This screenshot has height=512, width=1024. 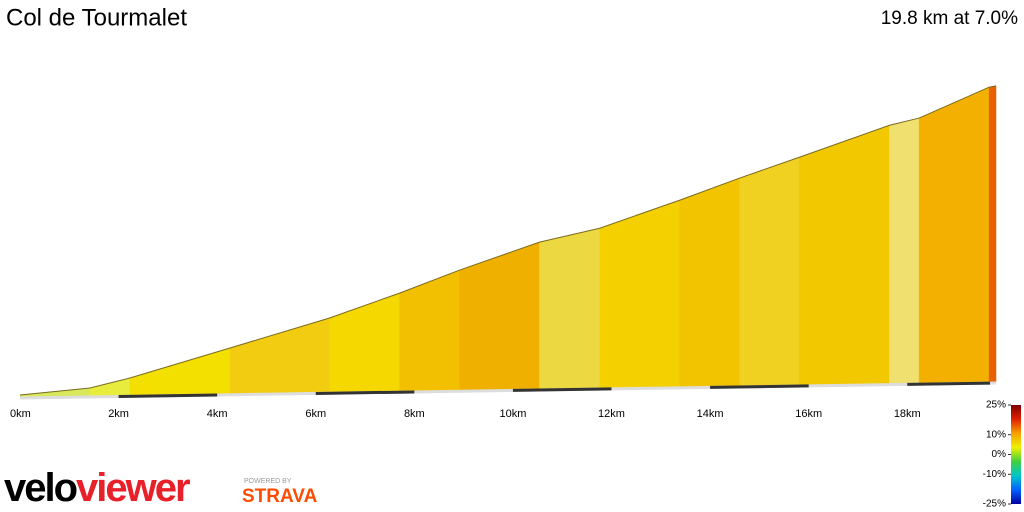 What do you see at coordinates (217, 414) in the screenshot?
I see `x-tick-label: 4km` at bounding box center [217, 414].